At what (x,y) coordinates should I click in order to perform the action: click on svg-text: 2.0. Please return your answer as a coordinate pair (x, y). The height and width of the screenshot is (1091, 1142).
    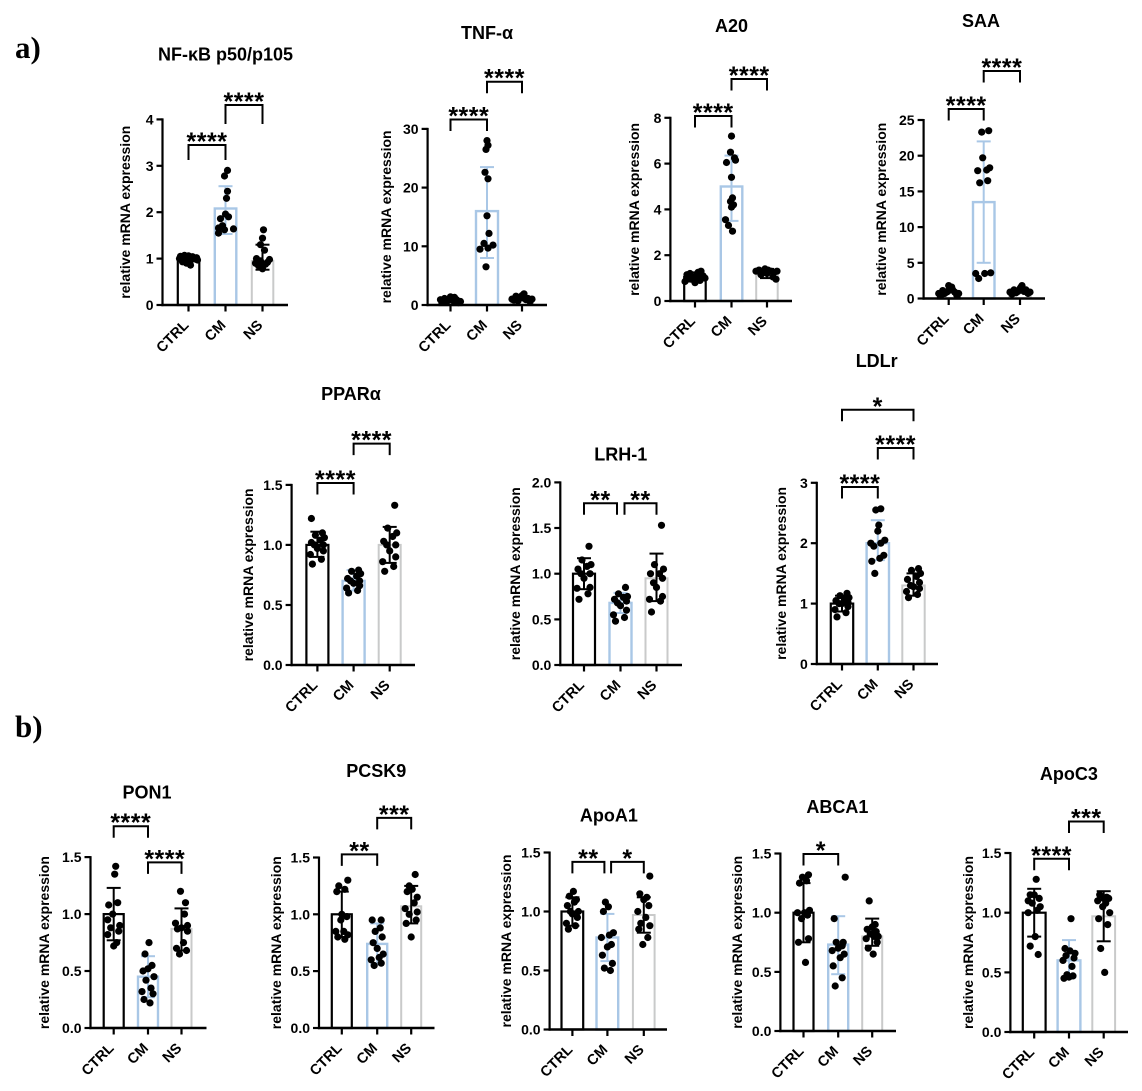
    Looking at the image, I should click on (542, 482).